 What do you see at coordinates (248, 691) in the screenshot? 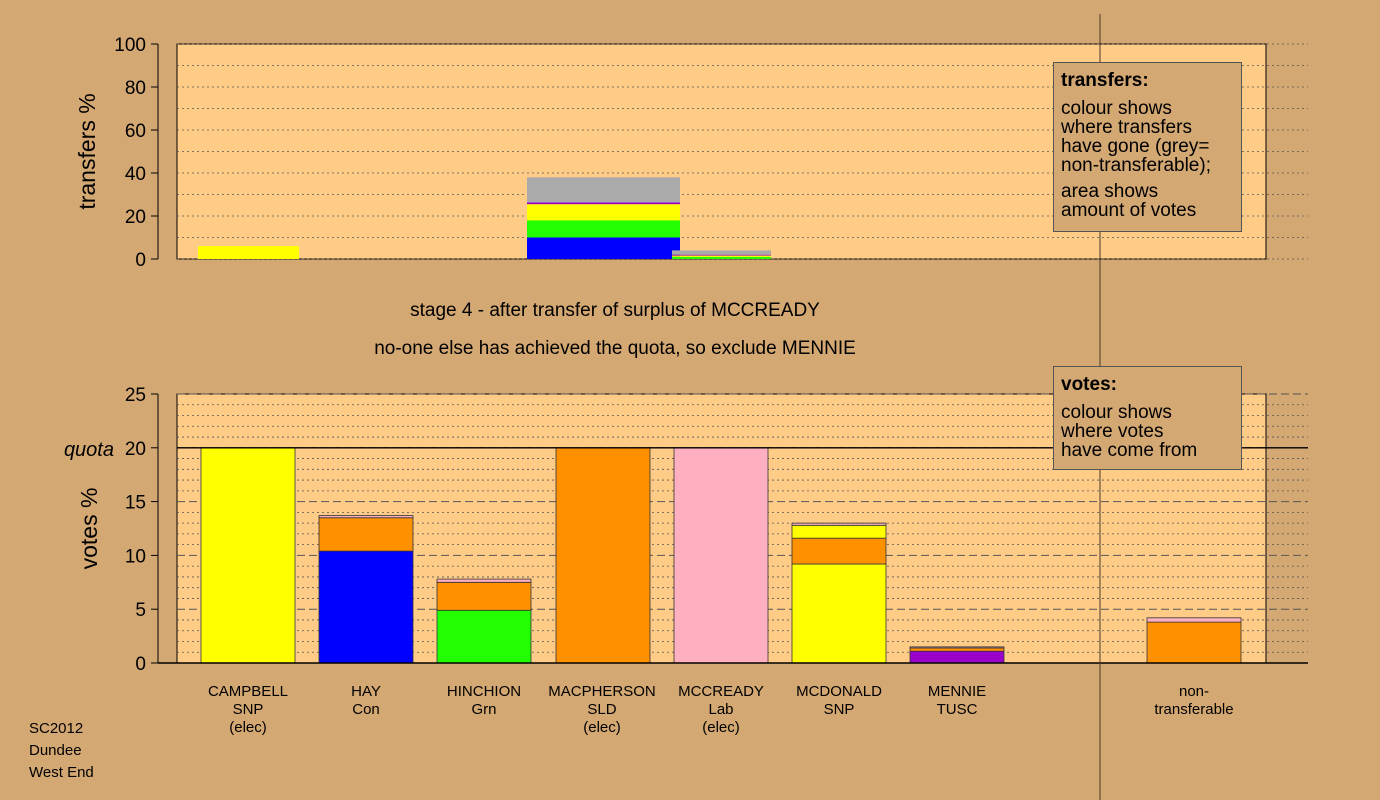
I see `candidate-name: CAMPBELL` at bounding box center [248, 691].